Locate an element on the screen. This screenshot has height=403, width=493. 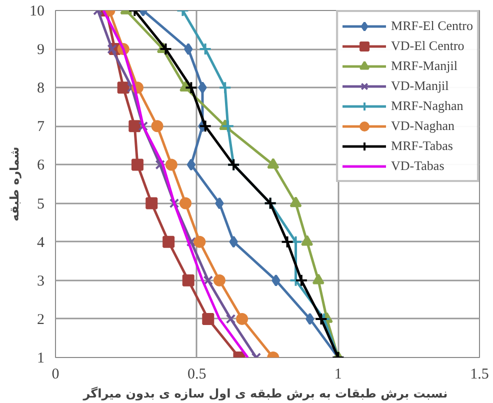
y-tick-label: 8 is located at coordinates (40, 88).